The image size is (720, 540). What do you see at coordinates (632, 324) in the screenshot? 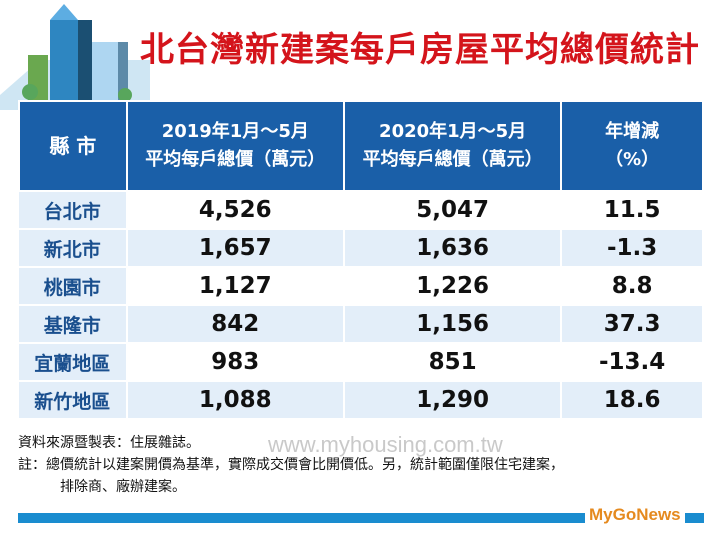
I see `change-cell: 37.3` at bounding box center [632, 324].